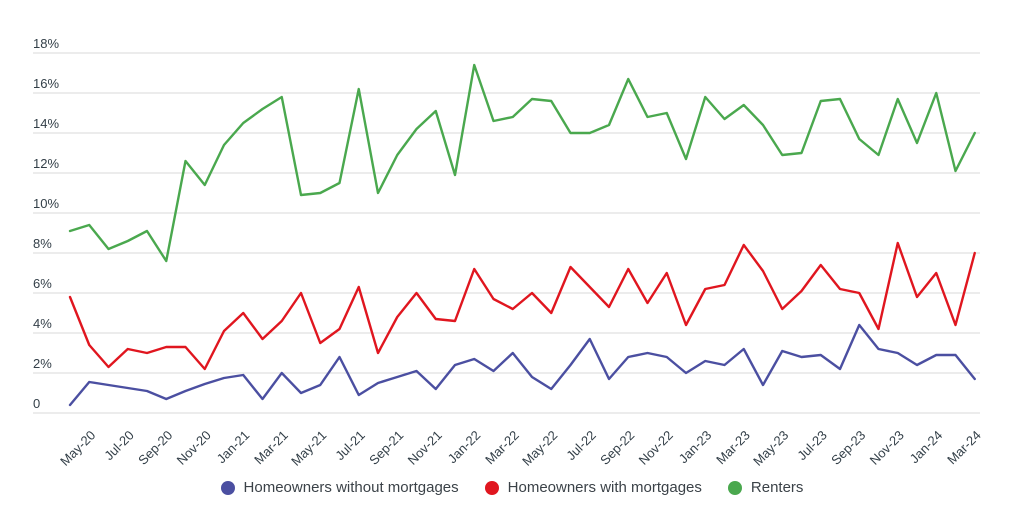 The image size is (1024, 512). Describe the element at coordinates (155, 448) in the screenshot. I see `x-axis-tick-label: Sep-20` at that location.